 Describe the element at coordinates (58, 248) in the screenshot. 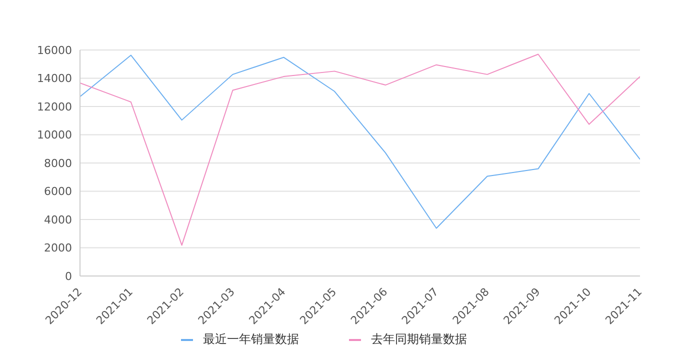

I see `y-tick-label: 2000` at that location.